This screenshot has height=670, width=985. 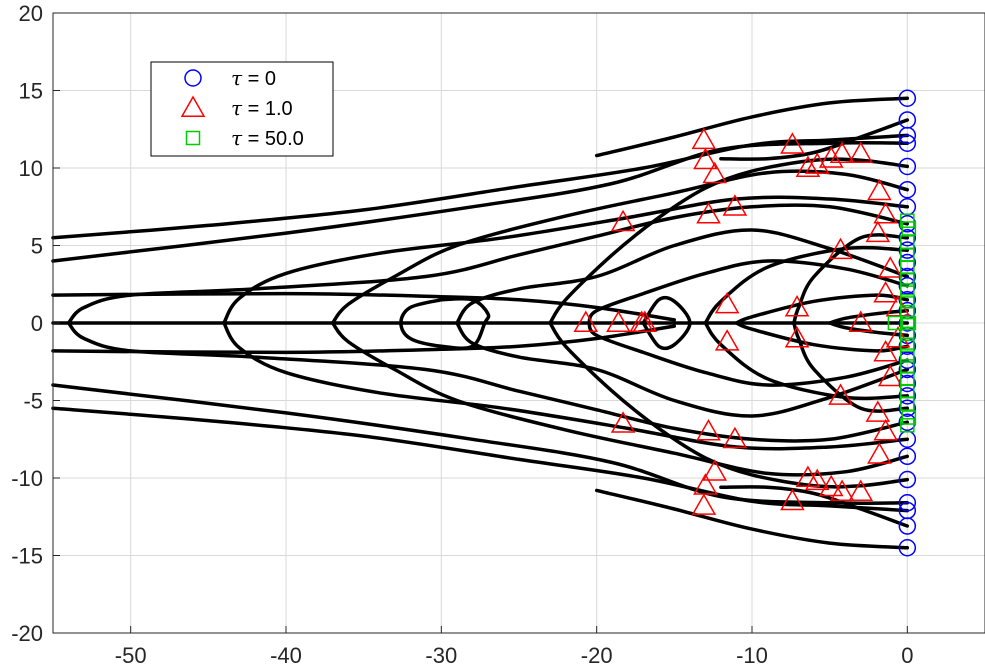 What do you see at coordinates (193, 106) in the screenshot?
I see `legend-triangle-icon` at bounding box center [193, 106].